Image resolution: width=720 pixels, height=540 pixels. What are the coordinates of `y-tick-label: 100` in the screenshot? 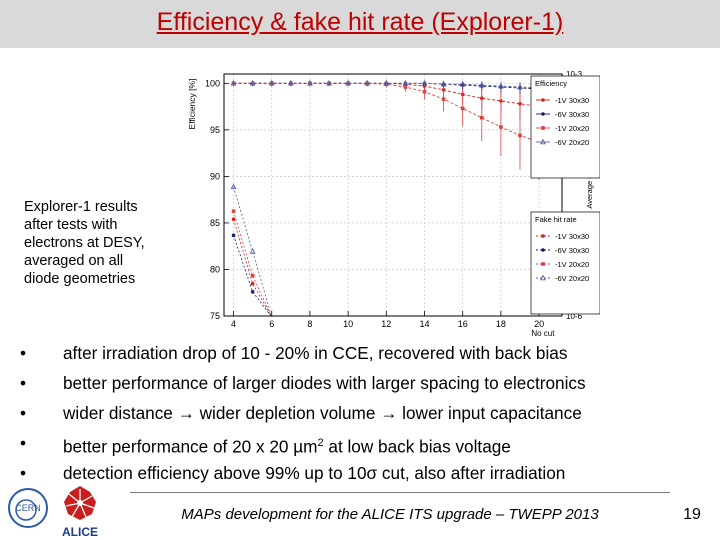 It's located at (212, 83).